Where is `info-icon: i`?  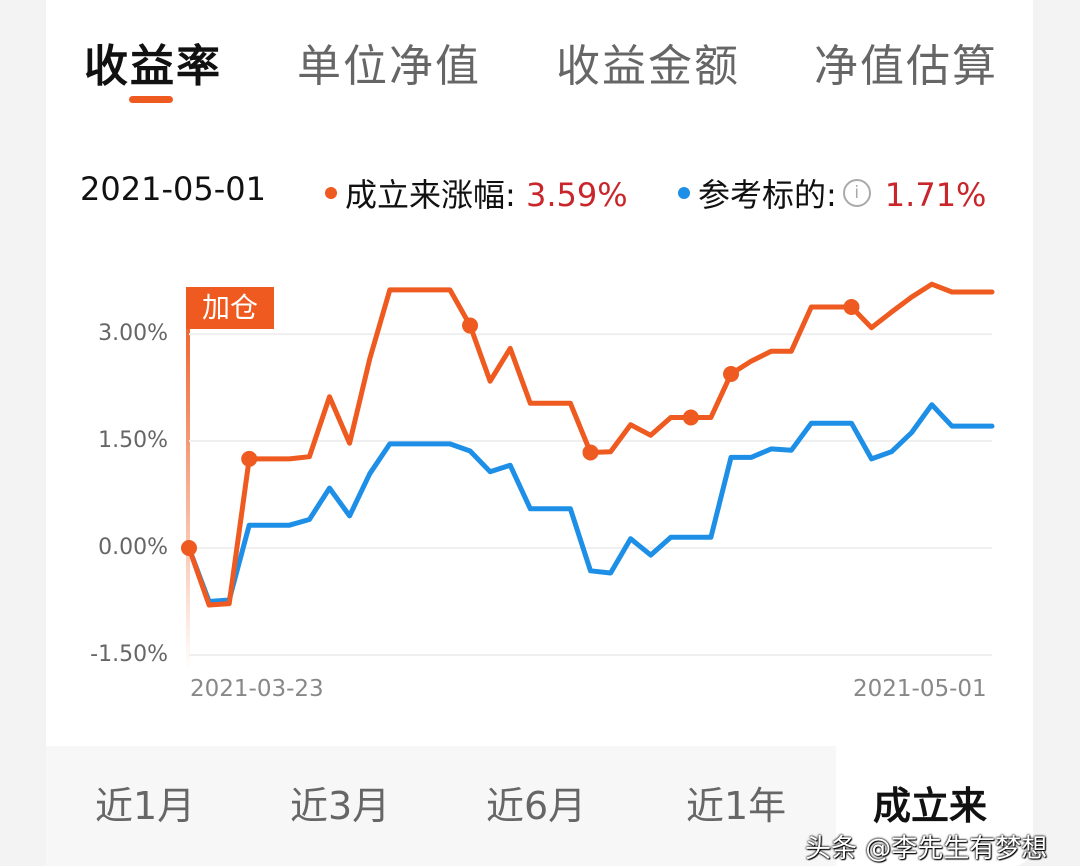
info-icon: i is located at coordinates (856, 193).